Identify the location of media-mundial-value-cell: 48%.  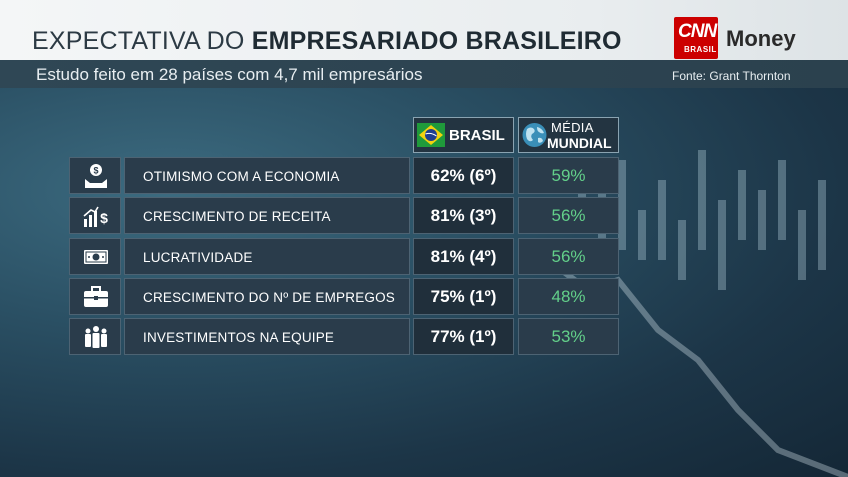
(568, 296).